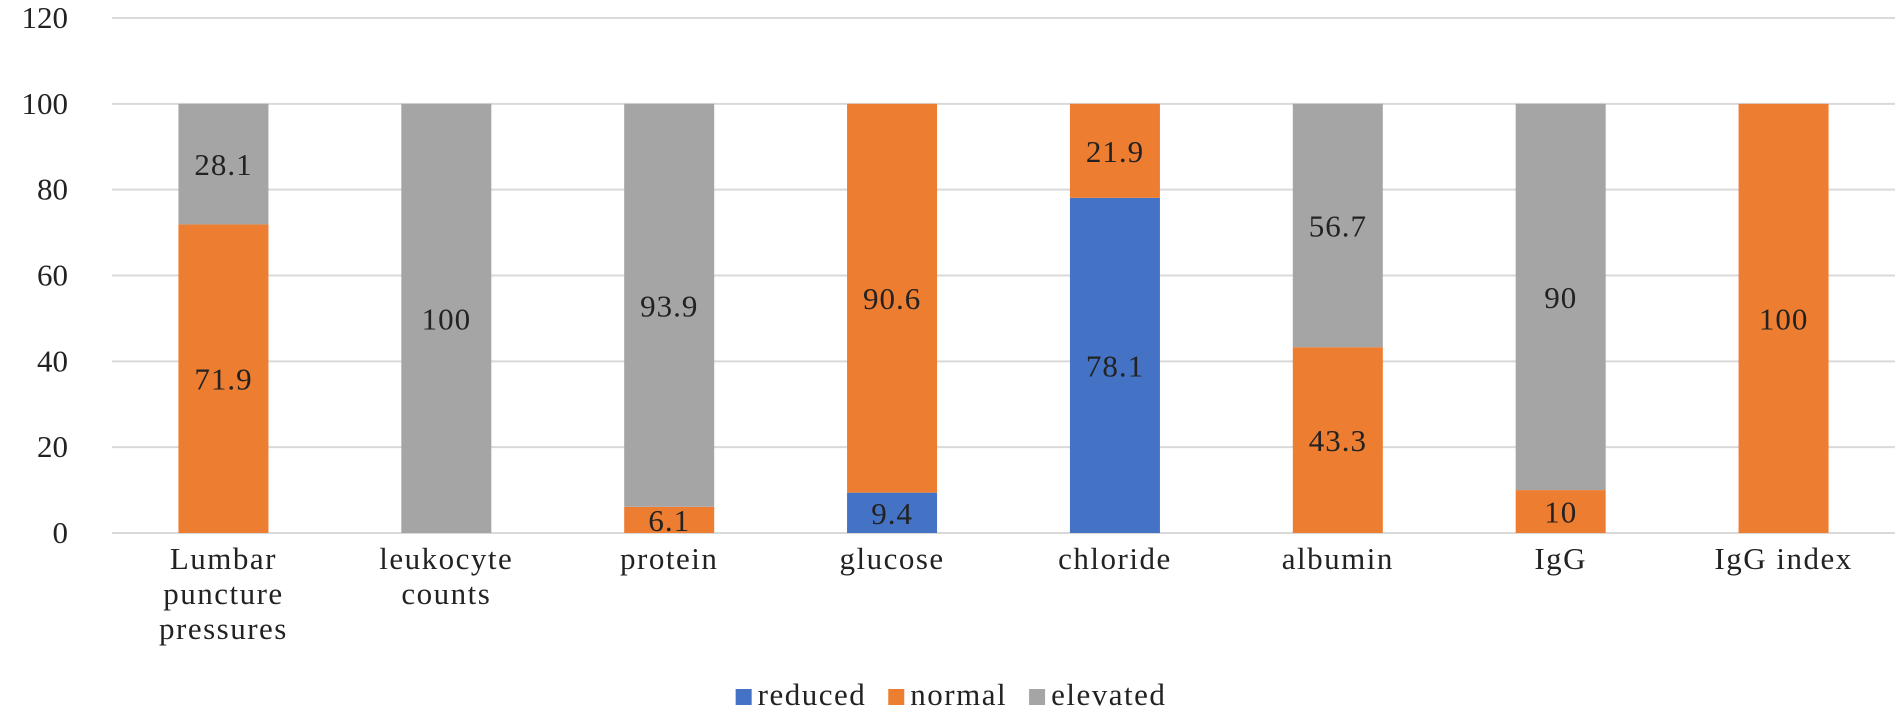 Image resolution: width=1902 pixels, height=727 pixels. I want to click on x-category-label: leukocyte, so click(446, 558).